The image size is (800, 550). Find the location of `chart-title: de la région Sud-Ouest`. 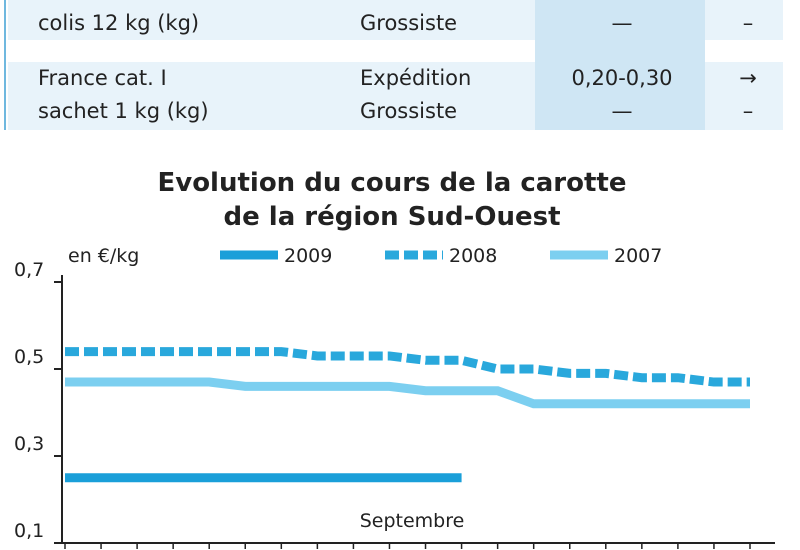

chart-title: de la région Sud-Ouest is located at coordinates (392, 217).